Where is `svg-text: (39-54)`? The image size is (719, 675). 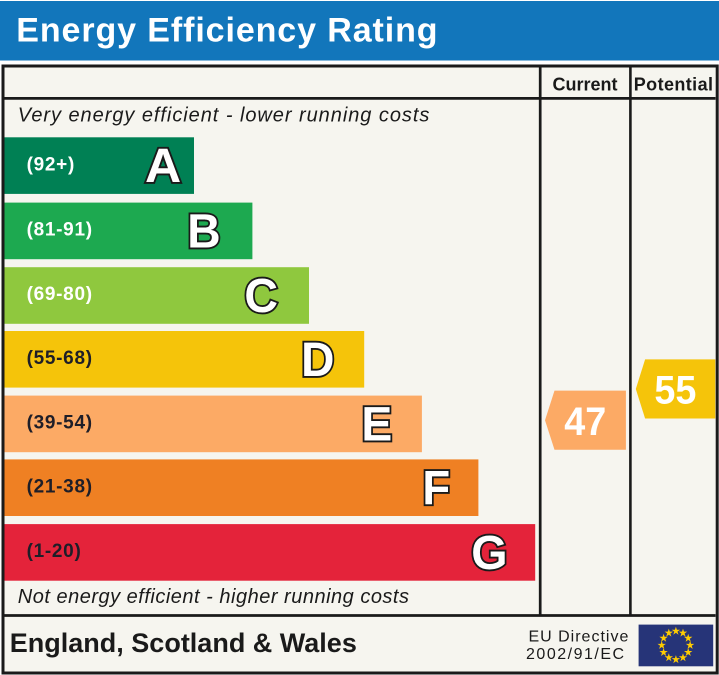
svg-text: (39-54) is located at coordinates (60, 423).